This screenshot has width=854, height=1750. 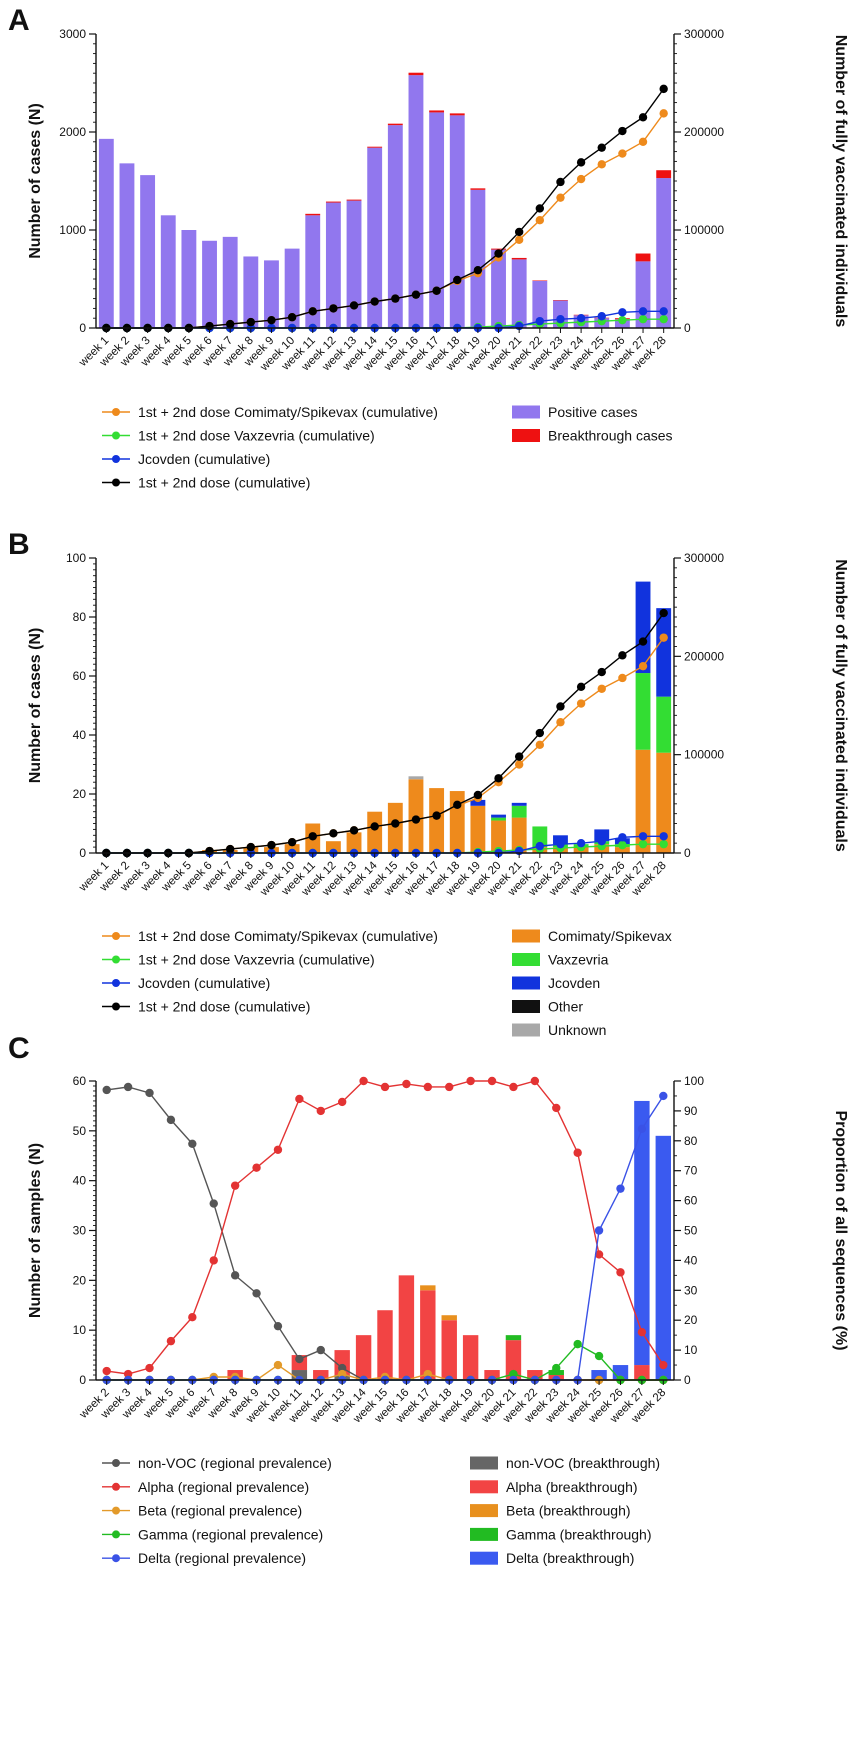 I want to click on legend-label-left-C-4: Delta (regional prevalence), so click(x=222, y=1558).